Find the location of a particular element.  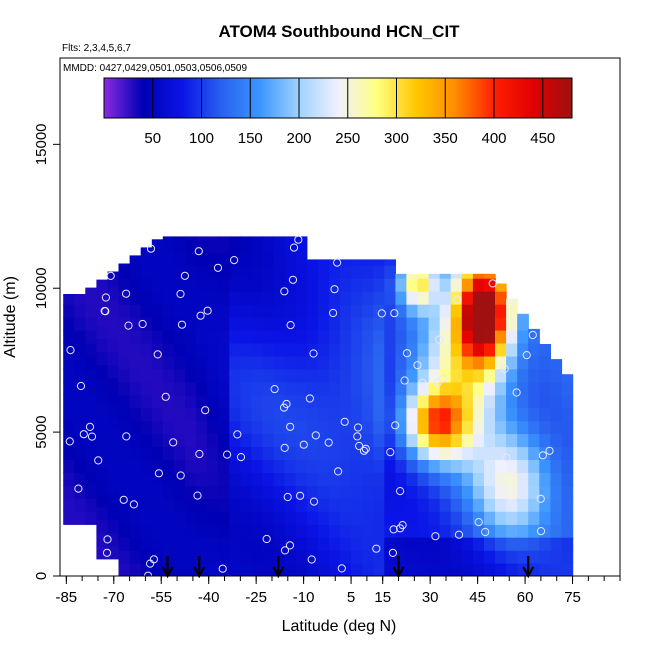

x-tick-label: -25 is located at coordinates (256, 597).